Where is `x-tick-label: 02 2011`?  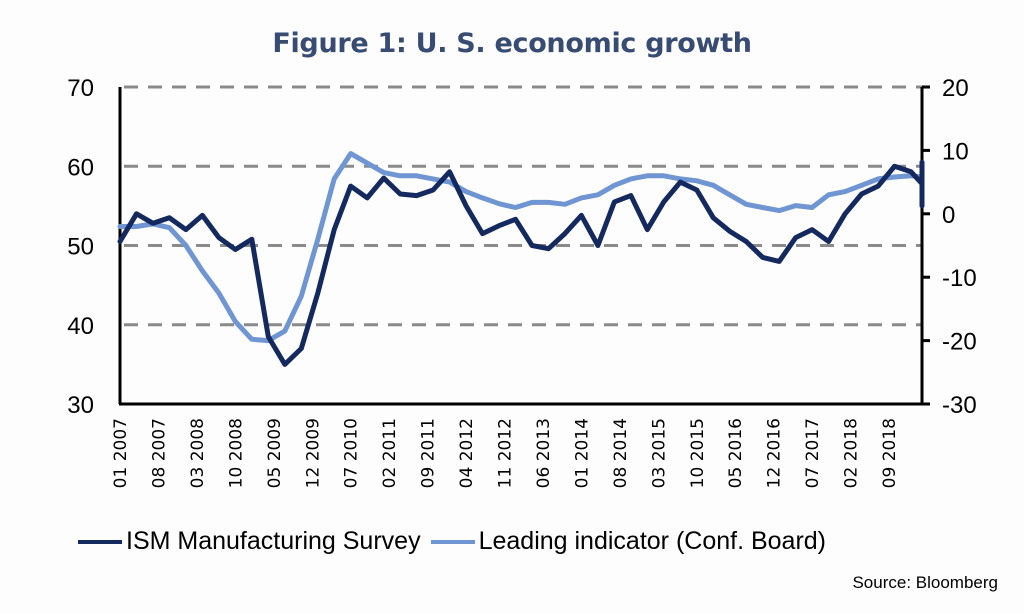 x-tick-label: 02 2011 is located at coordinates (390, 453).